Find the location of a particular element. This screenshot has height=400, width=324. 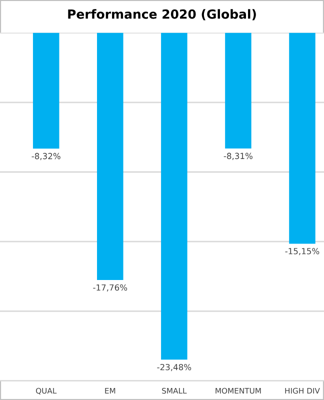

data-label: -8,32% is located at coordinates (46, 156).